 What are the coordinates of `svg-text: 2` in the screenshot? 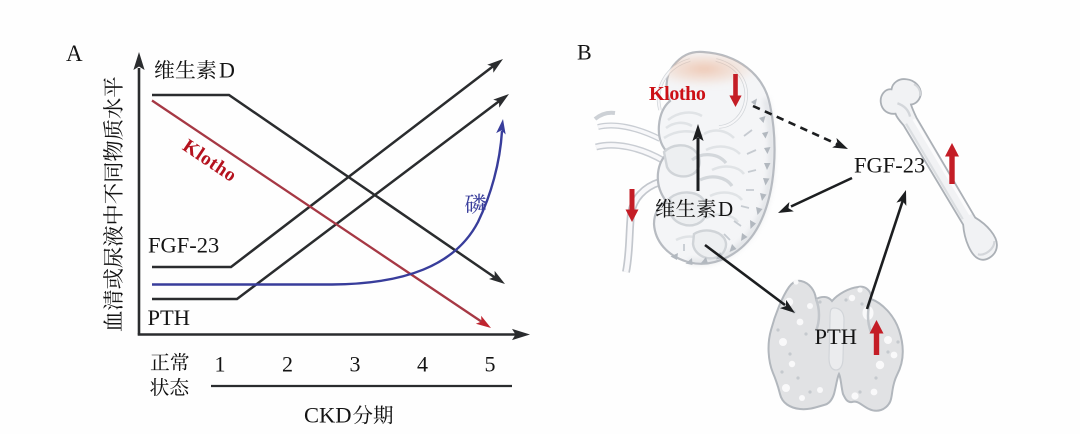 It's located at (287, 364).